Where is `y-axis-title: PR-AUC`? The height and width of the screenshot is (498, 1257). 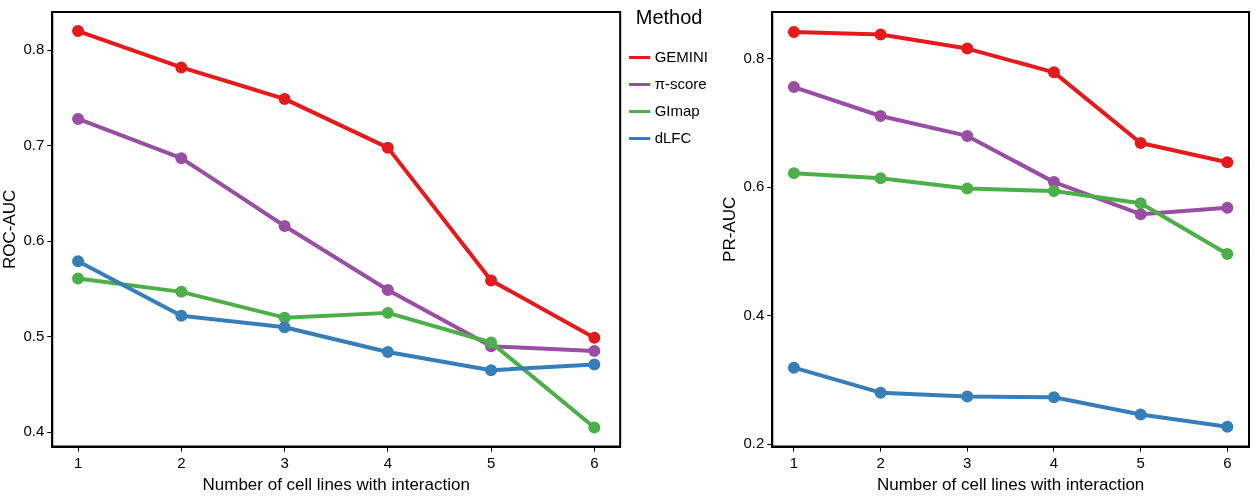
y-axis-title: PR-AUC is located at coordinates (729, 229).